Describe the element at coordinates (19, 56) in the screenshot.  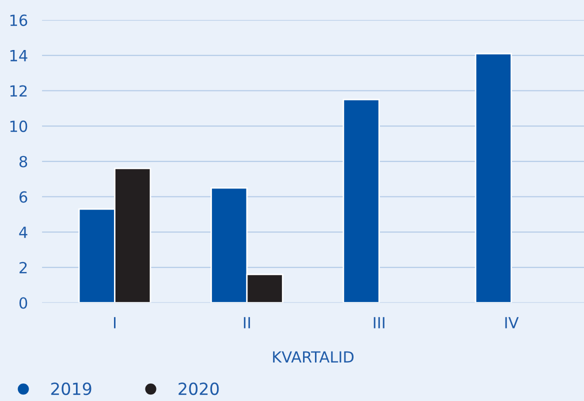
I see `y-tick-label: 14` at that location.